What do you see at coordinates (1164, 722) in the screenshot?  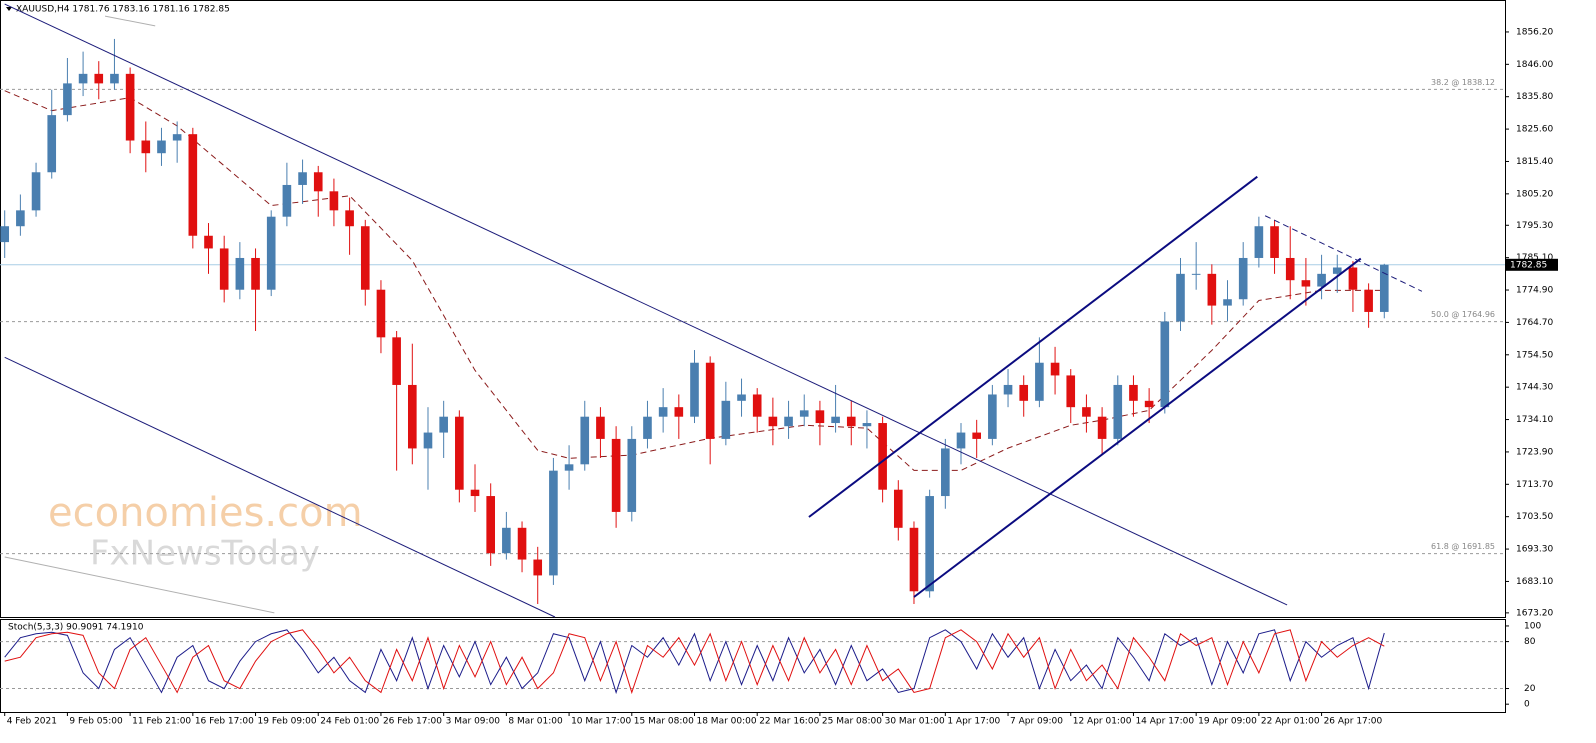 I see `x-tick-label: 14 Apr 17:00` at bounding box center [1164, 722].